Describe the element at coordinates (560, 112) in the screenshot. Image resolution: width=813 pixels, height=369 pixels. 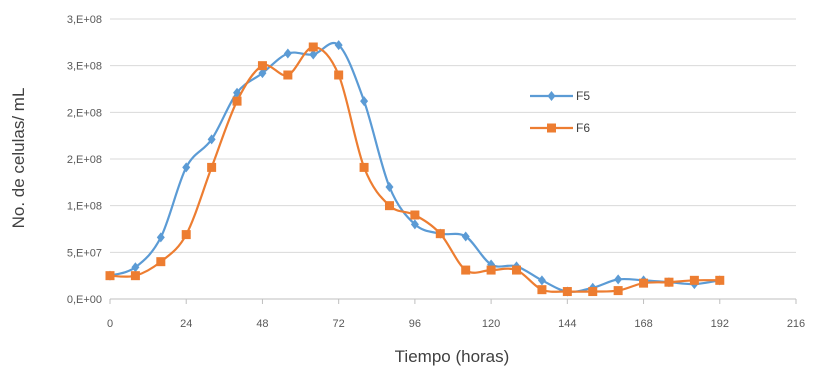
I see `legend: F5 F6` at that location.